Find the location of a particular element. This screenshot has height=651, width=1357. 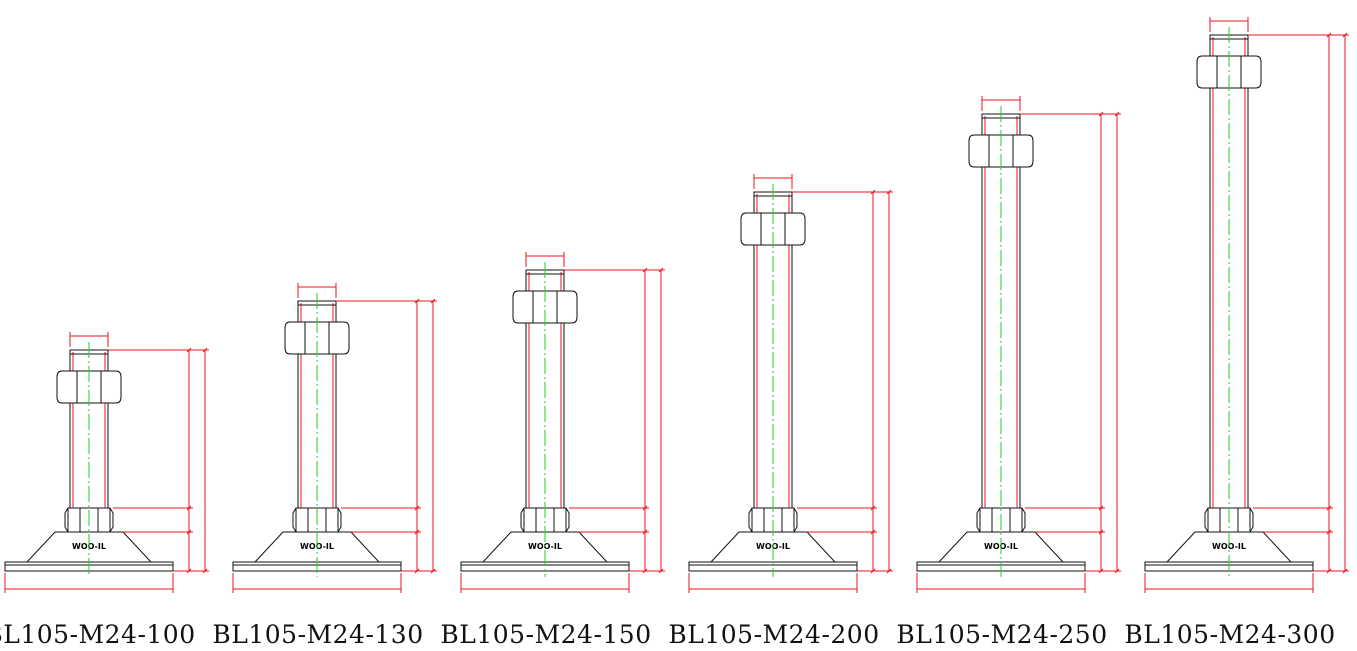

model-caption: BL105-M24-130 is located at coordinates (317, 634).